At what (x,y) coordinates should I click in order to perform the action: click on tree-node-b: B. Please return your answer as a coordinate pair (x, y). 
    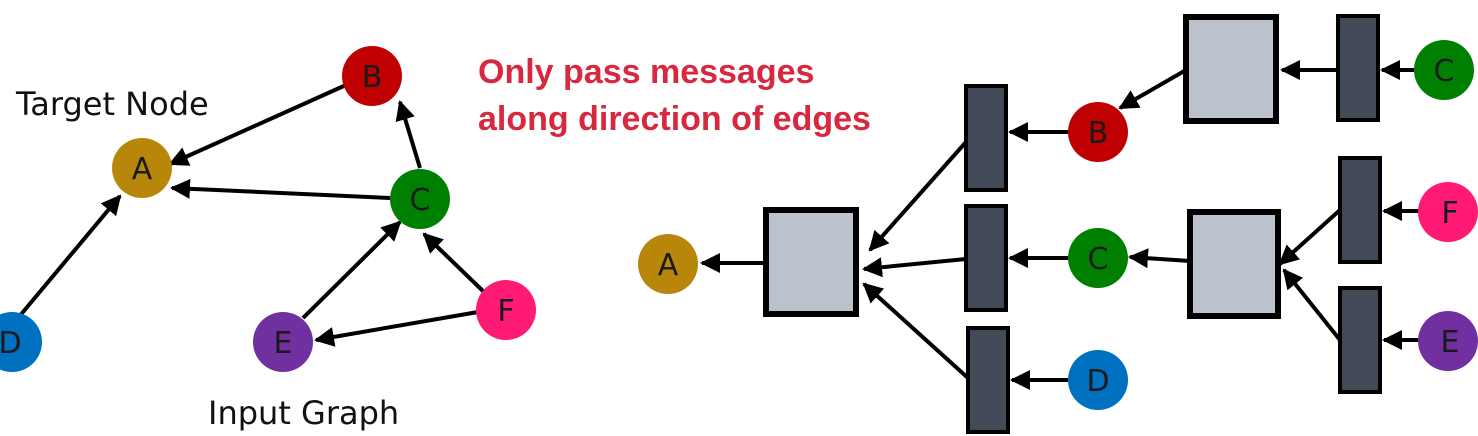
    Looking at the image, I should click on (1098, 132).